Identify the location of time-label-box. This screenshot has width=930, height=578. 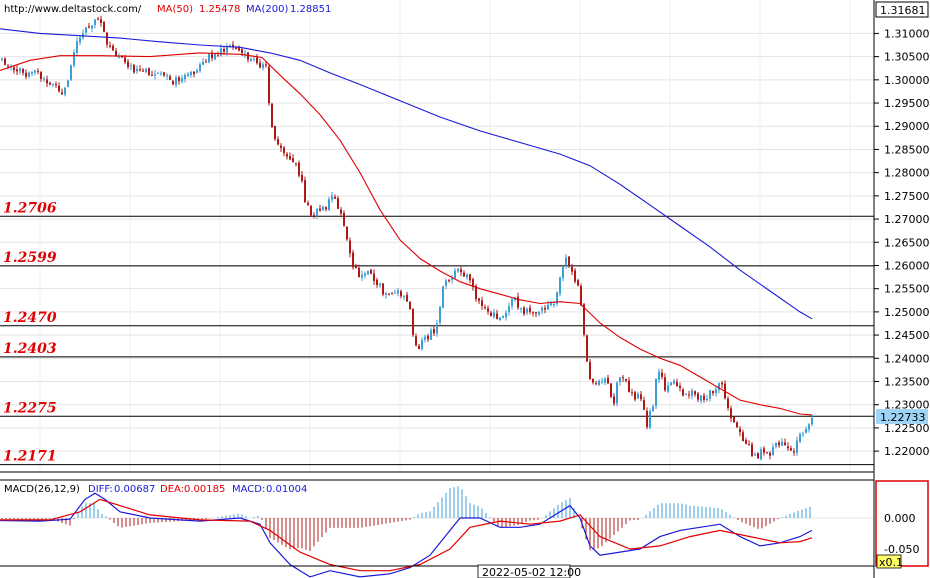
(524, 571).